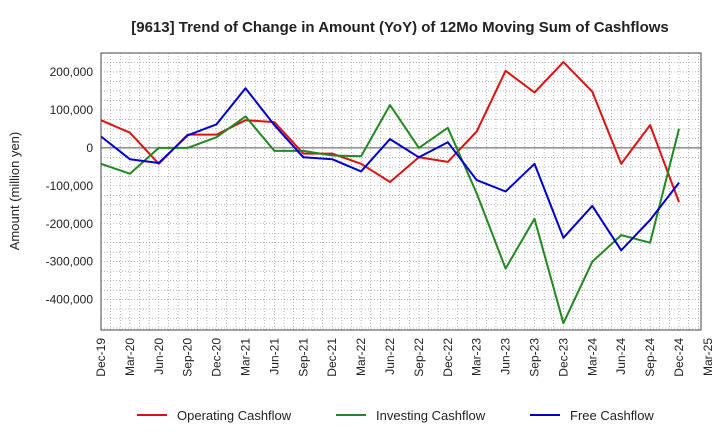  What do you see at coordinates (506, 356) in the screenshot?
I see `x-tick-label: Jun-23` at bounding box center [506, 356].